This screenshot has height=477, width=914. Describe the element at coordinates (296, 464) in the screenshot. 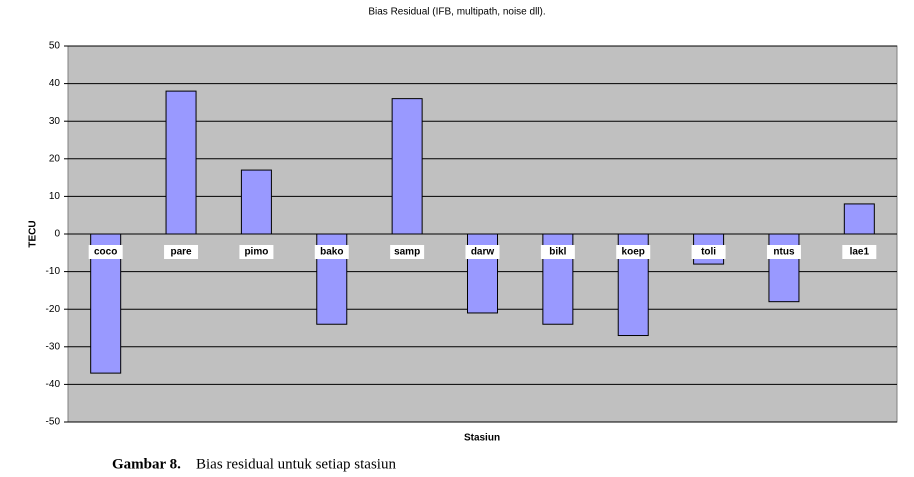

I see `caption-text: Bias residual untuk setiap stasiun` at that location.